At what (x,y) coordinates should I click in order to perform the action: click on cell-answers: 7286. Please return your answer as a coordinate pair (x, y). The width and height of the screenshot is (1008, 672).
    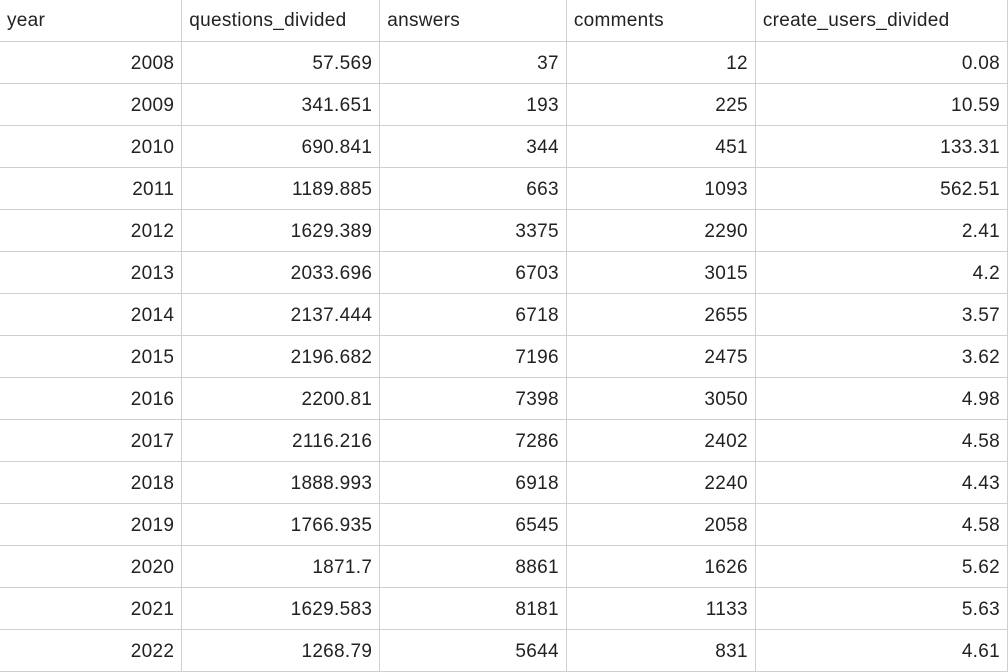
    Looking at the image, I should click on (473, 440).